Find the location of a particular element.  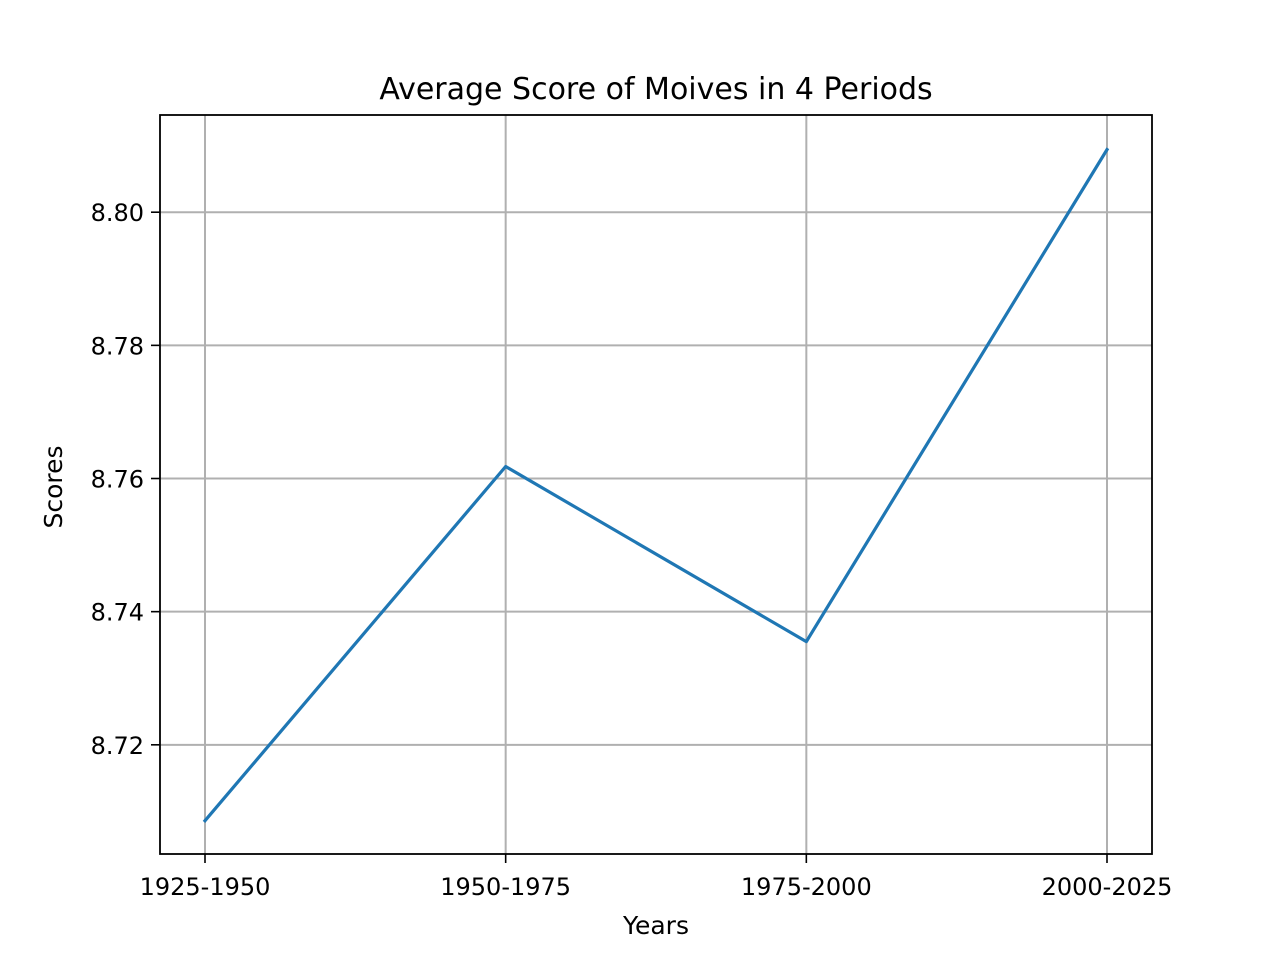

y-tick-label: 8.78 is located at coordinates (117, 346).